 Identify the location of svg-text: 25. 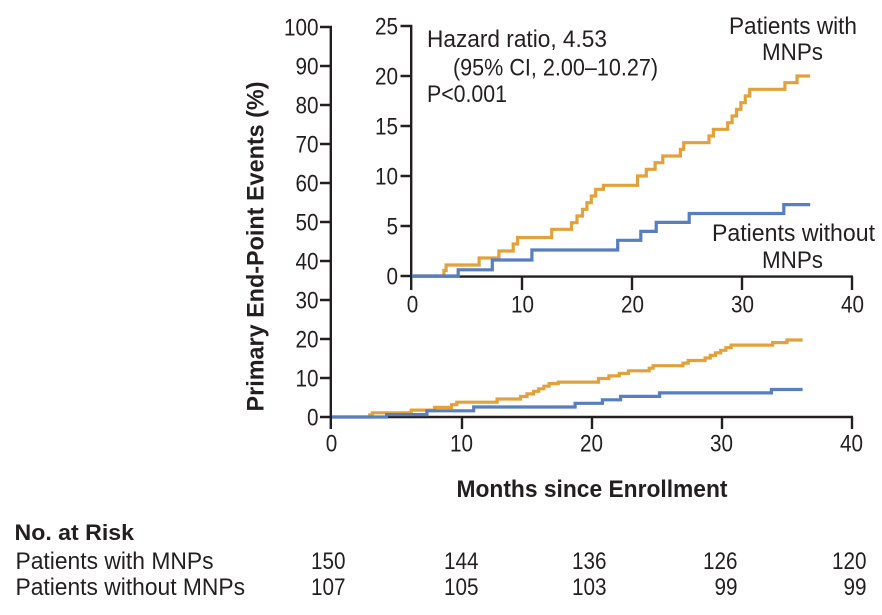
(386, 26).